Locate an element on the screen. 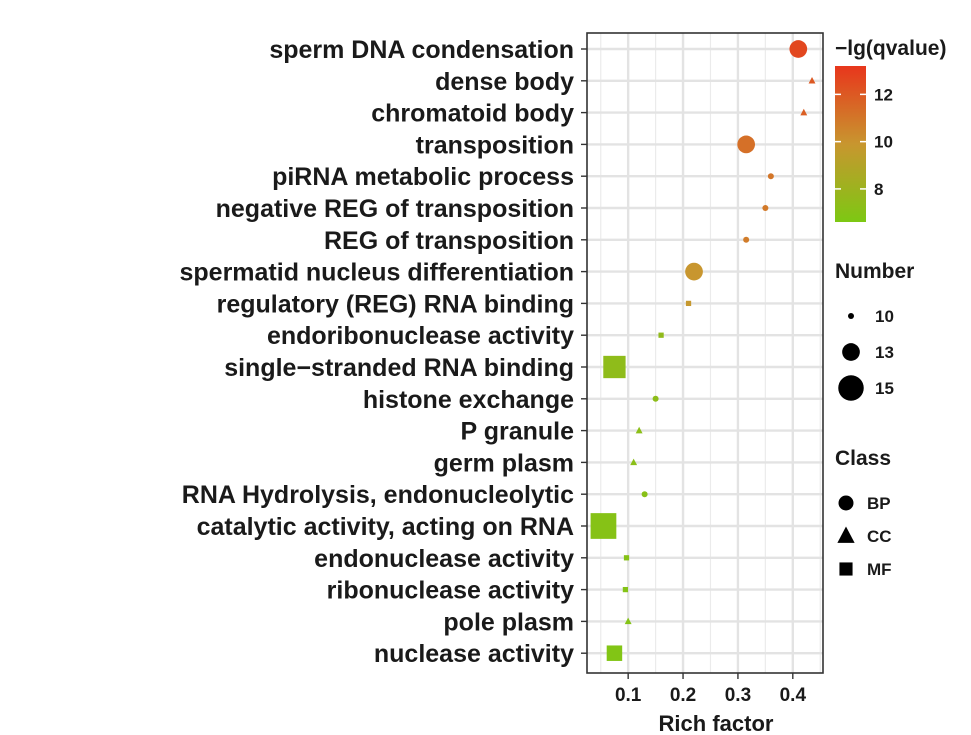  y-tick-label: dense body is located at coordinates (504, 82).